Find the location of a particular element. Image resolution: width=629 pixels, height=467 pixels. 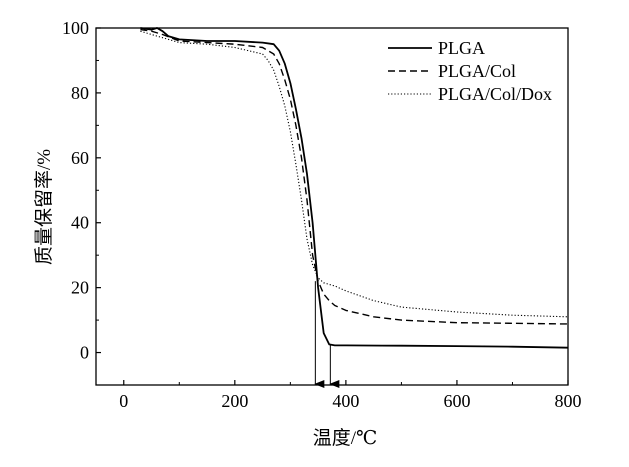

y-tick-label: 100 is located at coordinates (75, 28).